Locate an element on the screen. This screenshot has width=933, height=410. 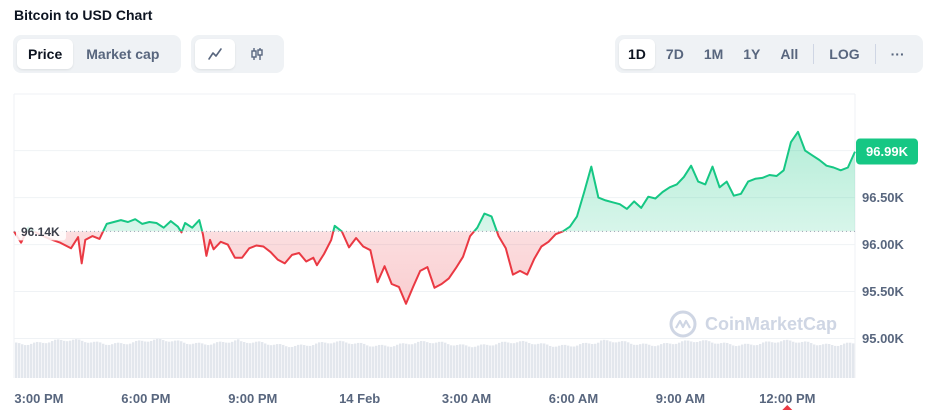
market-cap-tab: Market cap is located at coordinates (123, 54).